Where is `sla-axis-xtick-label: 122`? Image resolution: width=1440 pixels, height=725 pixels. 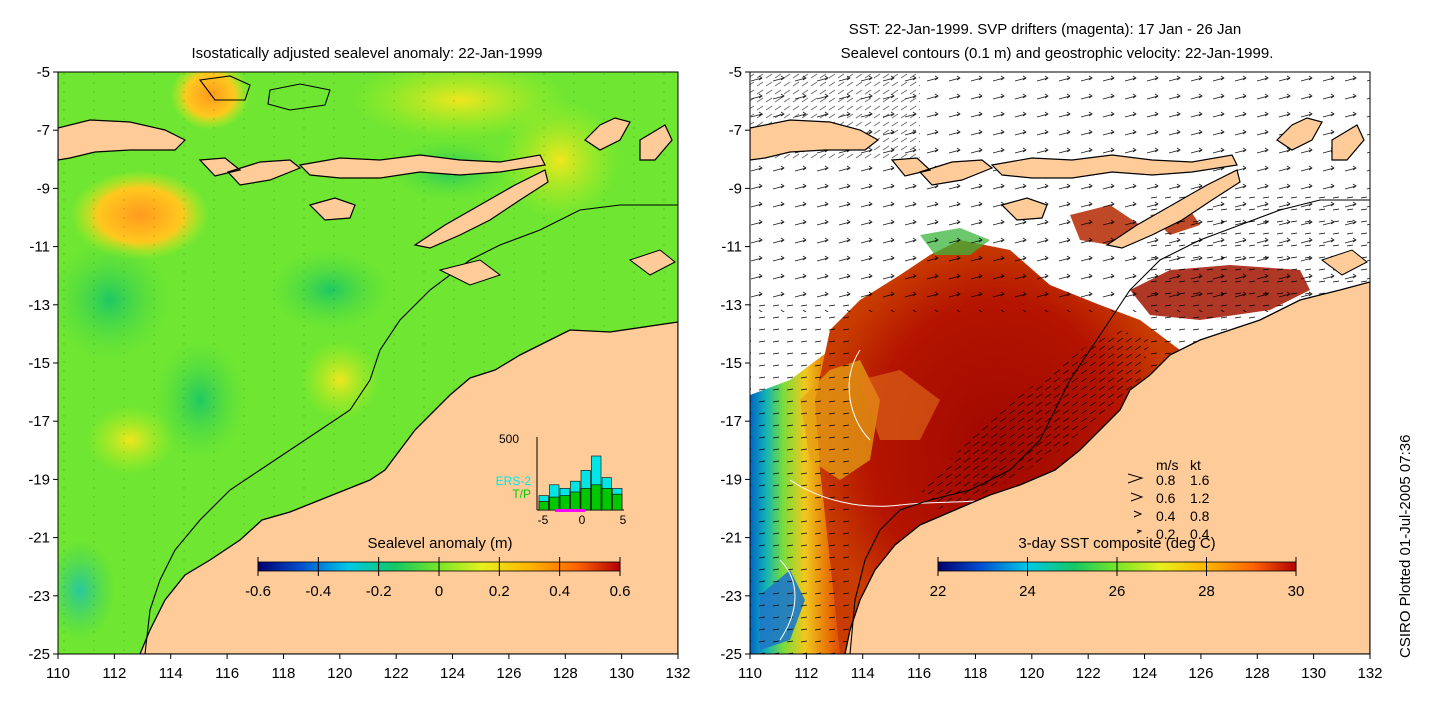 sla-axis-xtick-label: 122 is located at coordinates (396, 673).